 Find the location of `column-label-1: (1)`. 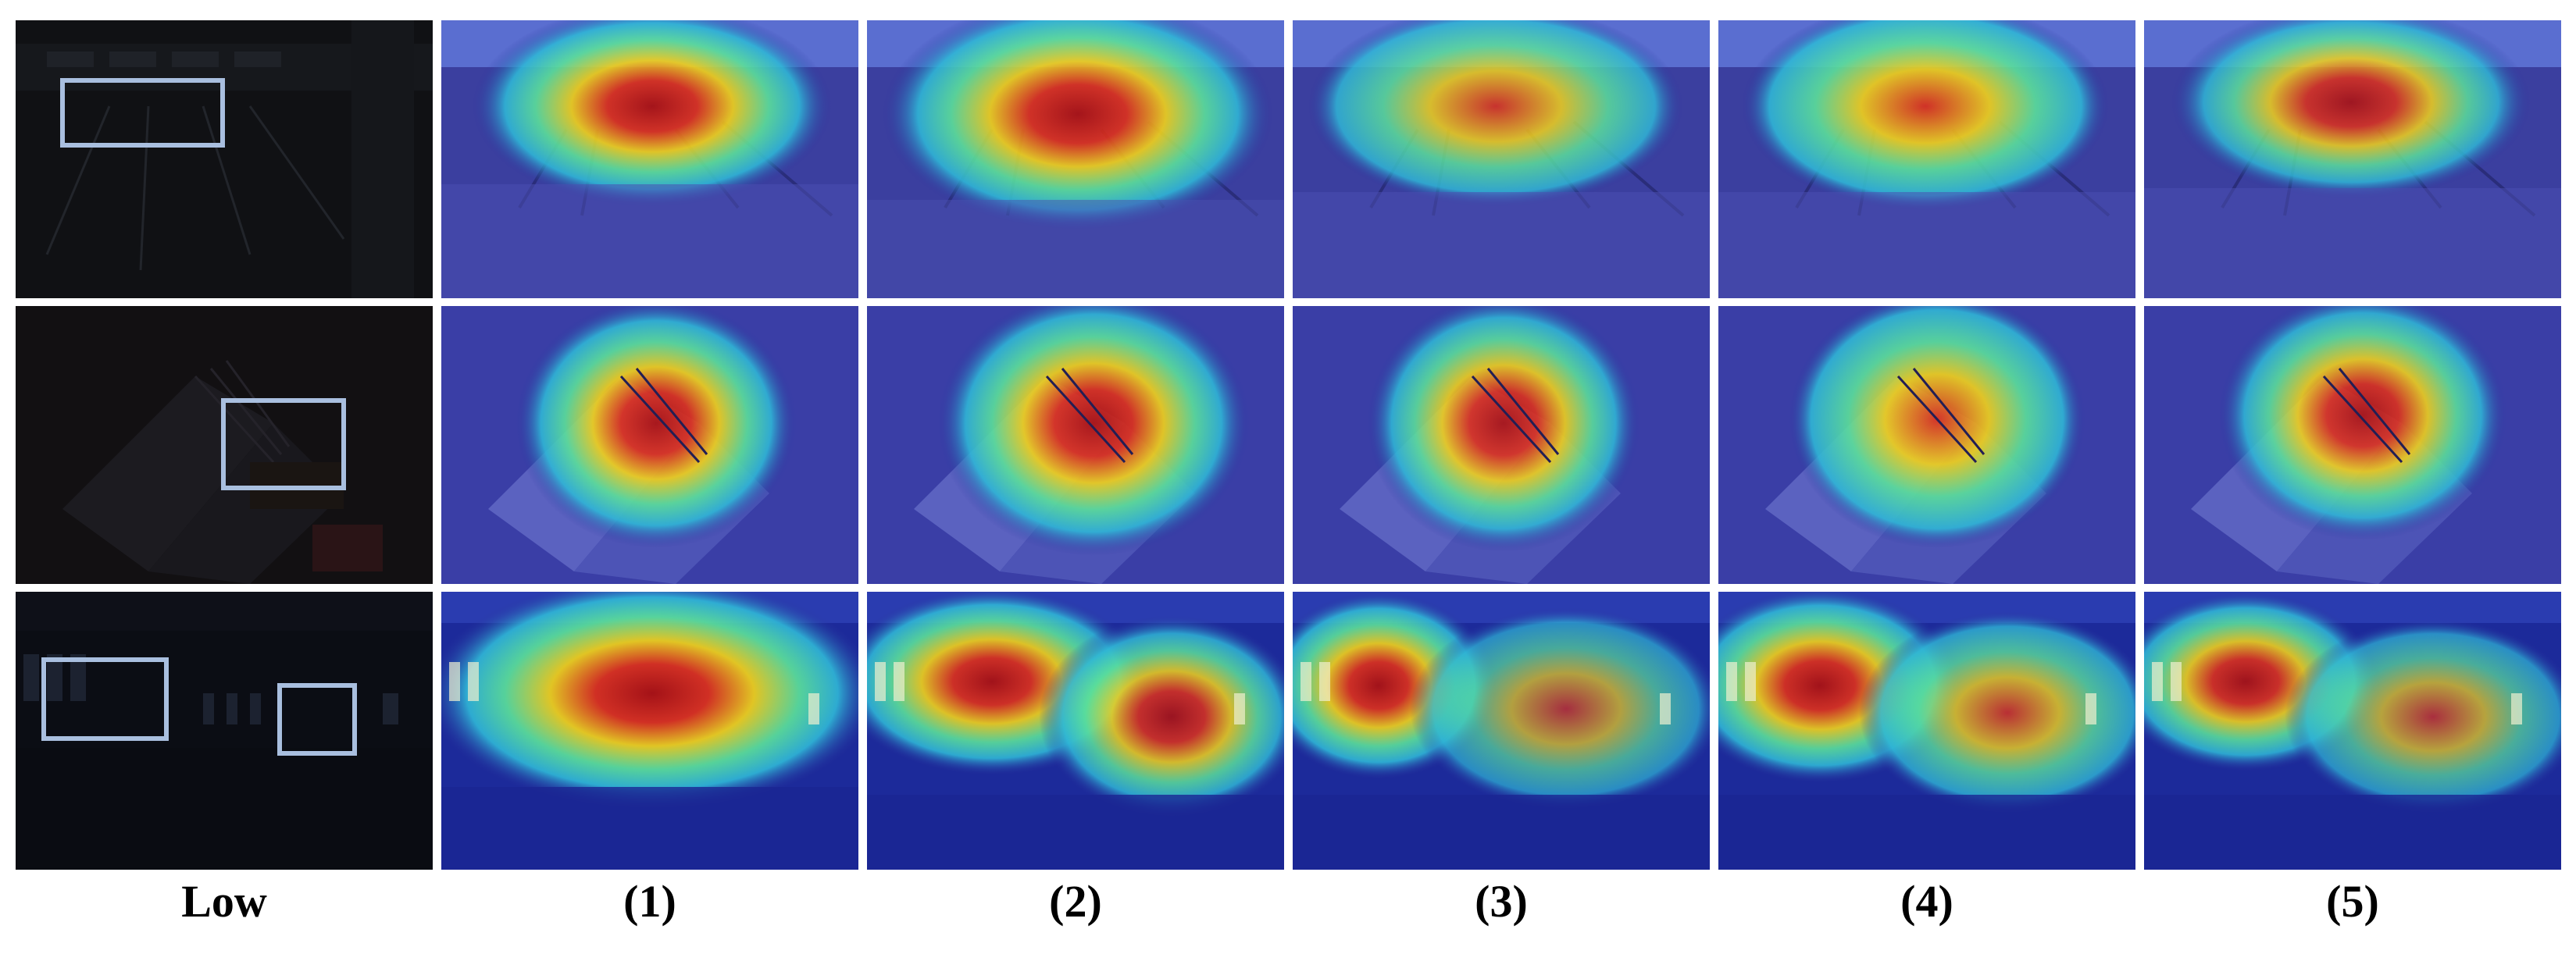

column-label-1: (1) is located at coordinates (649, 901).